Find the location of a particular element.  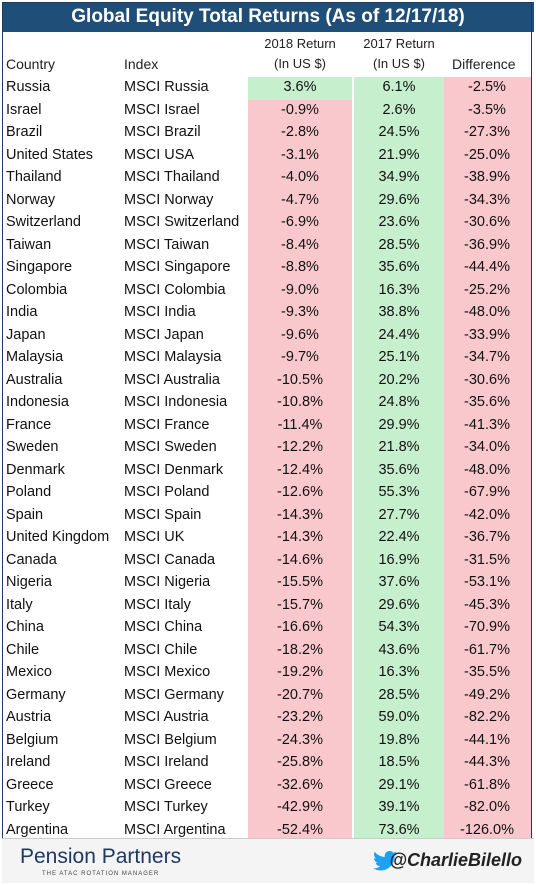

return-2017-cell: 27.7% is located at coordinates (399, 514).